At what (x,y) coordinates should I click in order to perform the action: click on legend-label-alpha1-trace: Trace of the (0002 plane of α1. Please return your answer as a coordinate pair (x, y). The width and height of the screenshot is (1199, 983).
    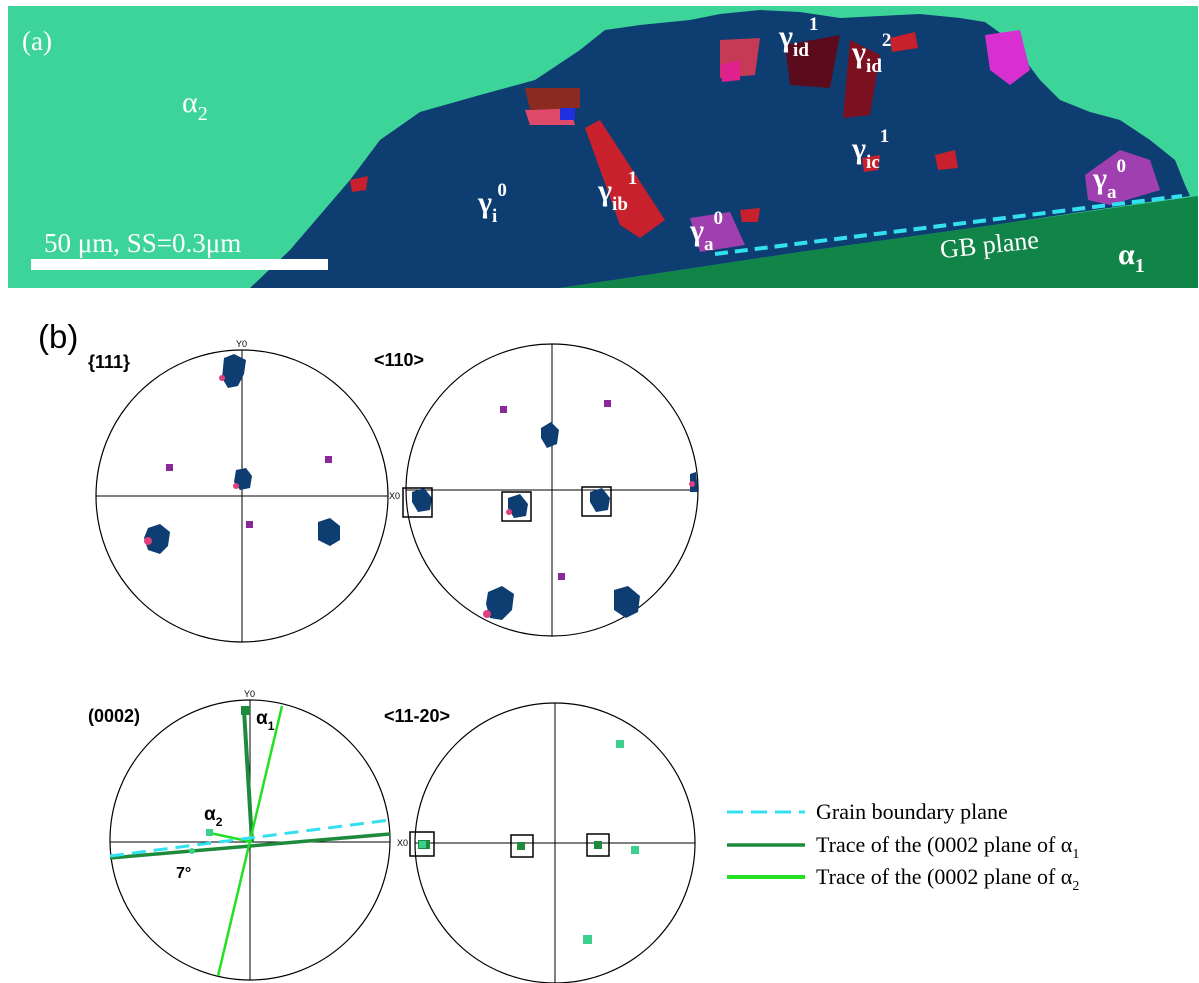
    Looking at the image, I should click on (947, 847).